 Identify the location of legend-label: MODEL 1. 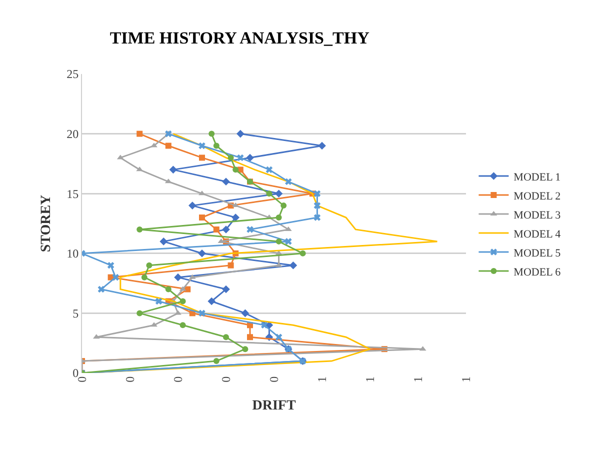
(537, 177).